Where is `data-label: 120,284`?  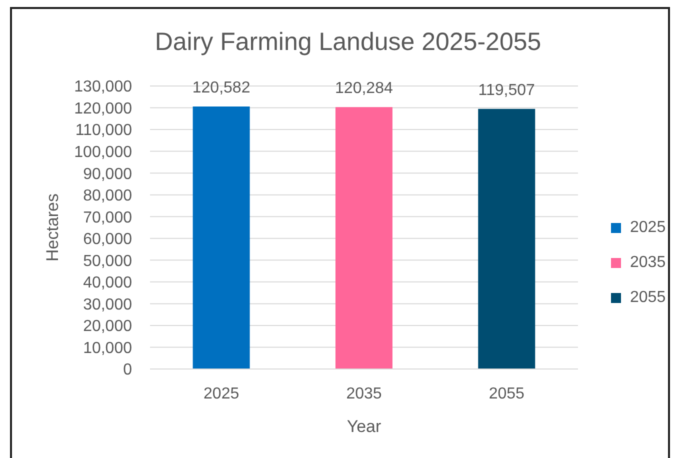 data-label: 120,284 is located at coordinates (364, 89).